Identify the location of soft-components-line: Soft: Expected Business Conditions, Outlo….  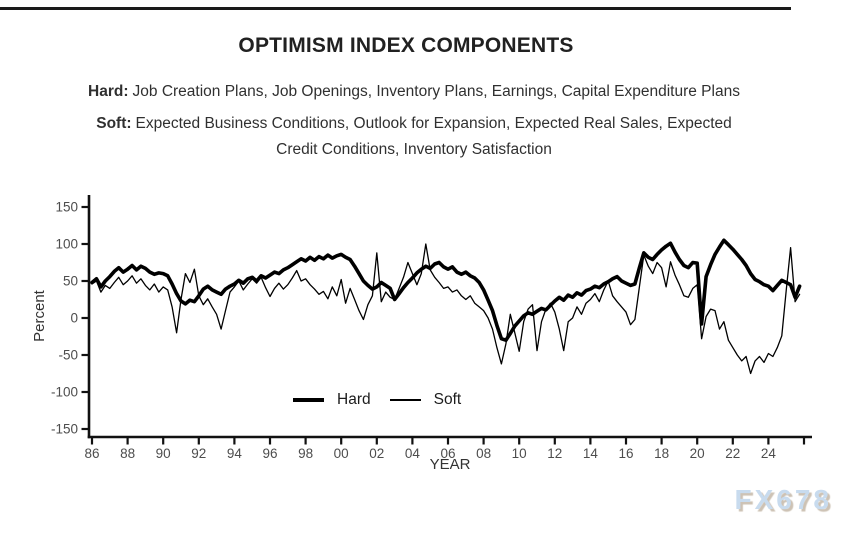
(414, 137).